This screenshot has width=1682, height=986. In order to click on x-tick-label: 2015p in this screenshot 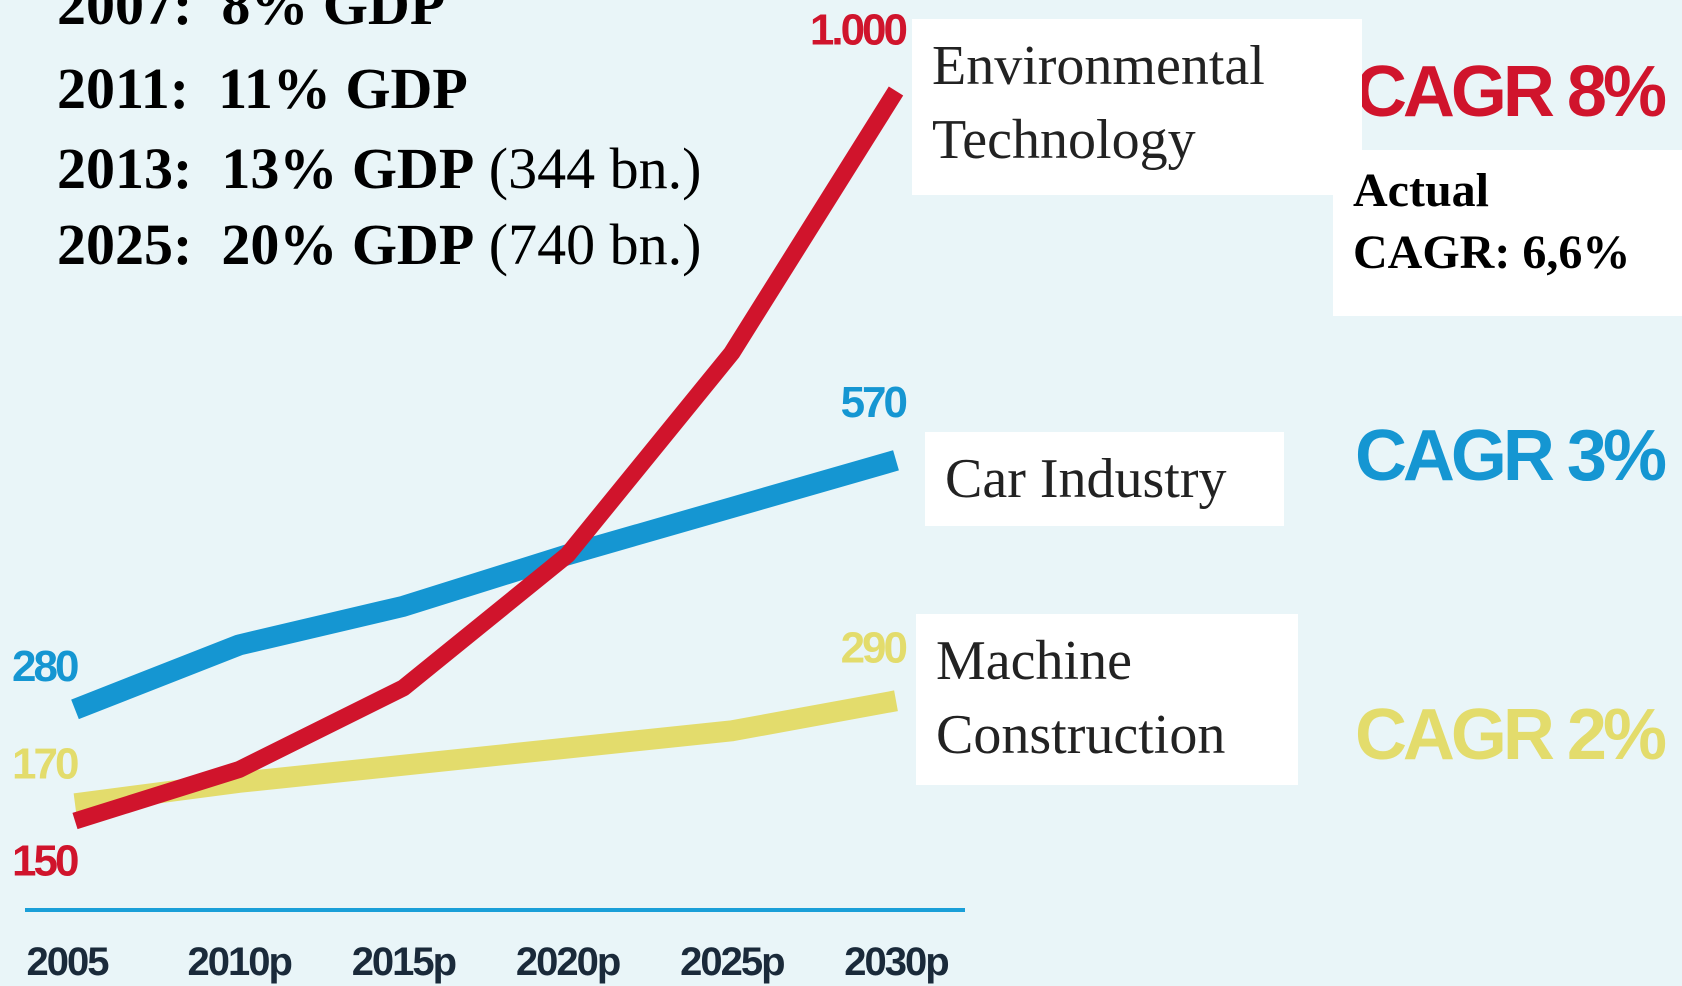, I will do `click(404, 962)`.